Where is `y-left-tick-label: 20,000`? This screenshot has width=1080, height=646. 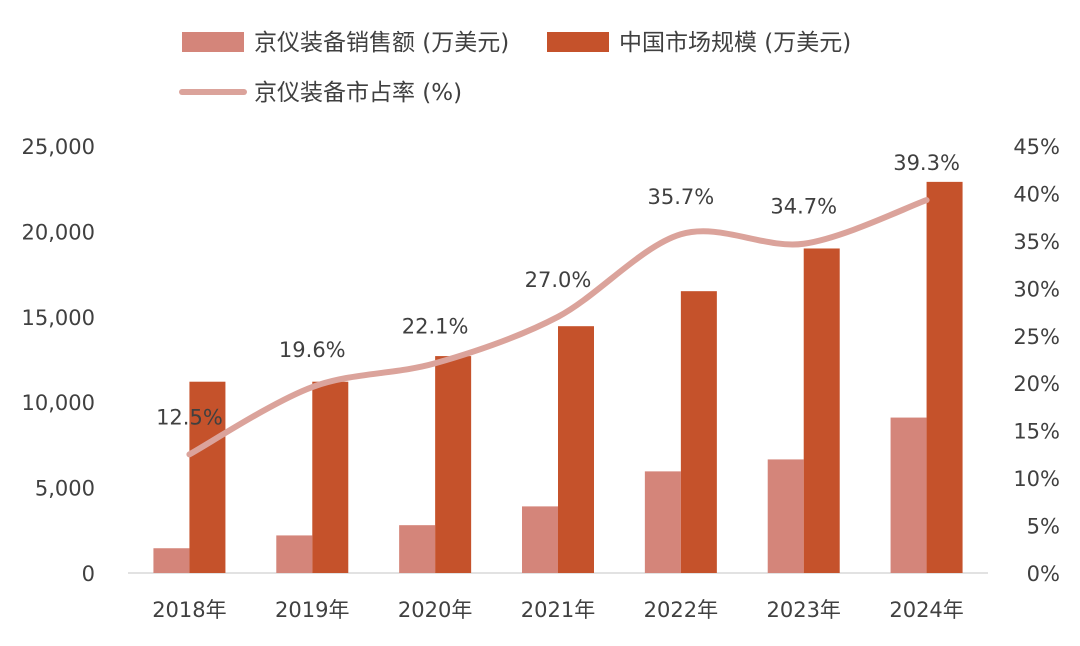 y-left-tick-label: 20,000 is located at coordinates (58, 232).